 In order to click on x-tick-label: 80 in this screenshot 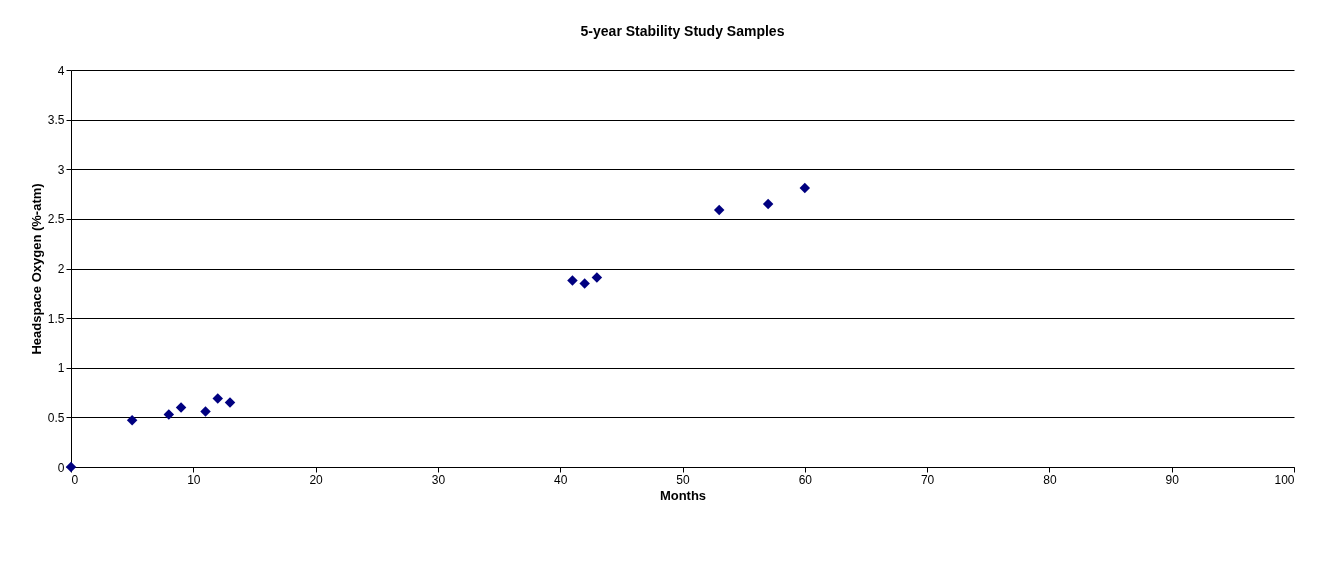, I will do `click(1050, 479)`.